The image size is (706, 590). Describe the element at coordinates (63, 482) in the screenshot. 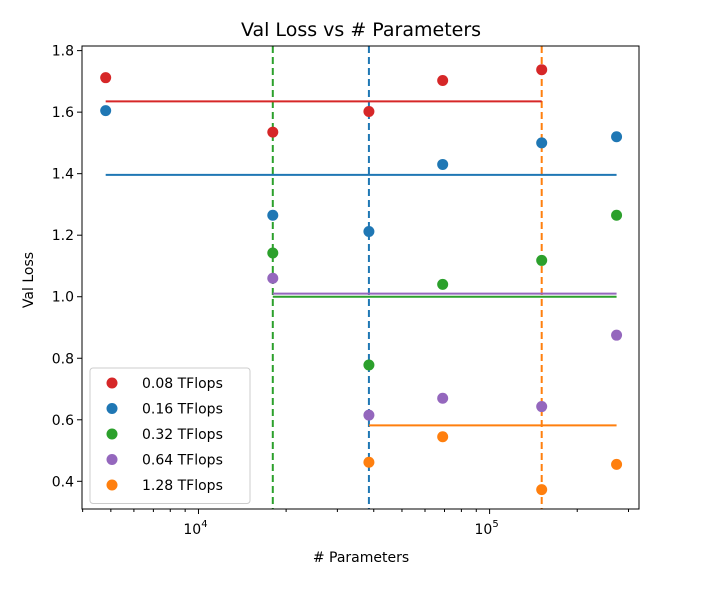

I see `y-tick-label: 0.4` at that location.